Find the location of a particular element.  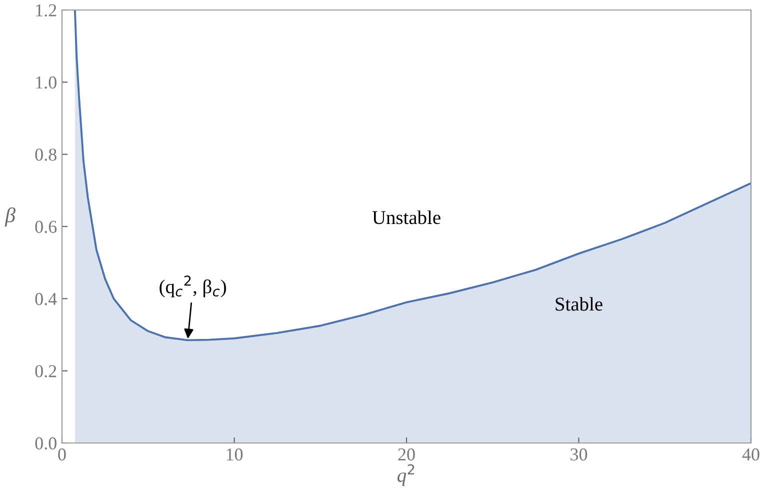

y-tick-label: 0.0 is located at coordinates (45, 443).